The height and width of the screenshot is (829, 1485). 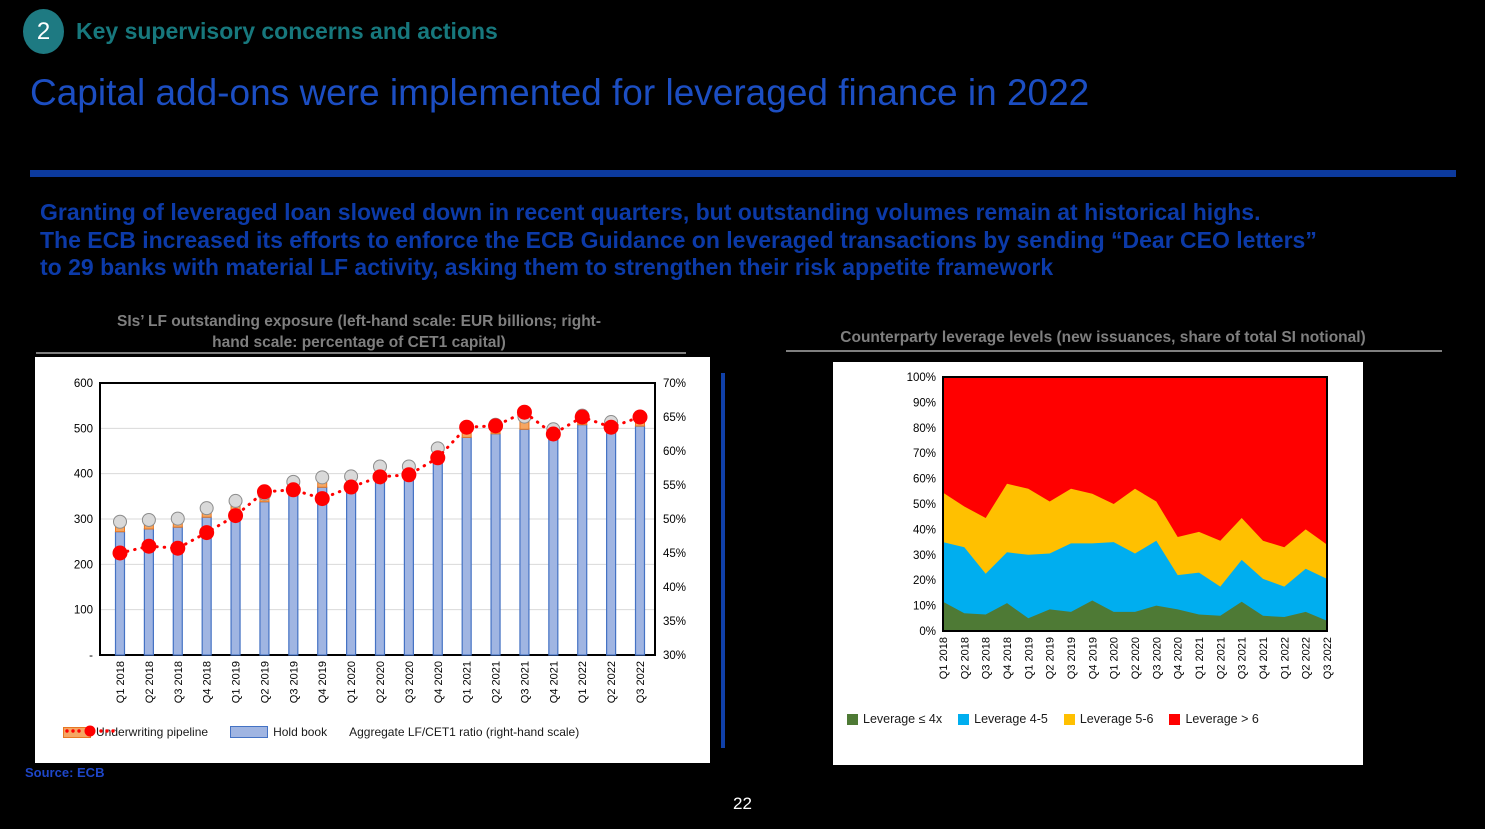 What do you see at coordinates (83, 565) in the screenshot?
I see `left-axis-tick-label: 200` at bounding box center [83, 565].